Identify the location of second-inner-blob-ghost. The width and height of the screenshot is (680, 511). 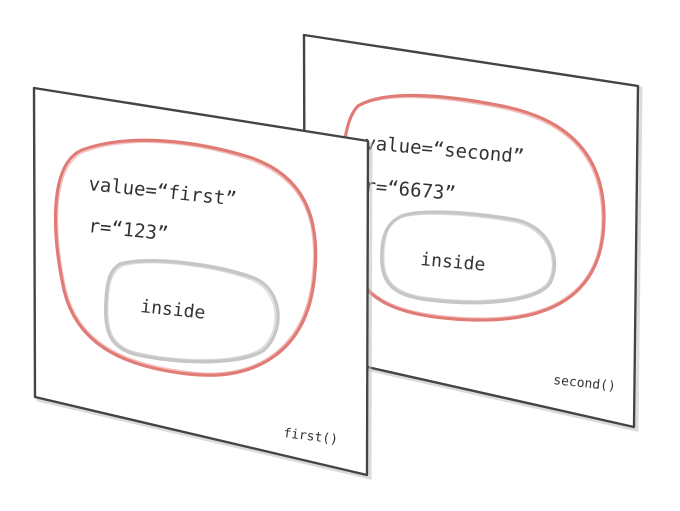
(468, 257).